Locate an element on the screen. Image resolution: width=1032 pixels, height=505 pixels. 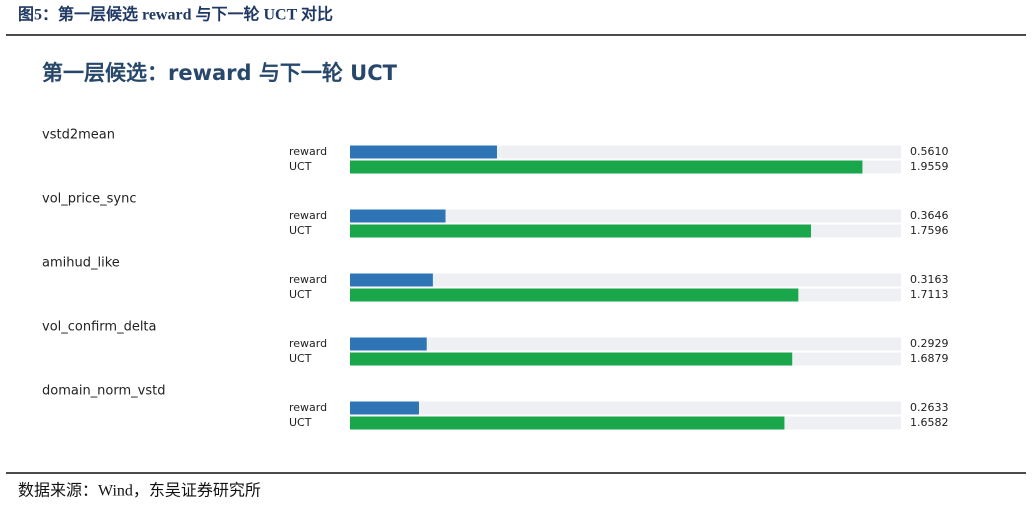
value-label: 1.6582 is located at coordinates (929, 422).